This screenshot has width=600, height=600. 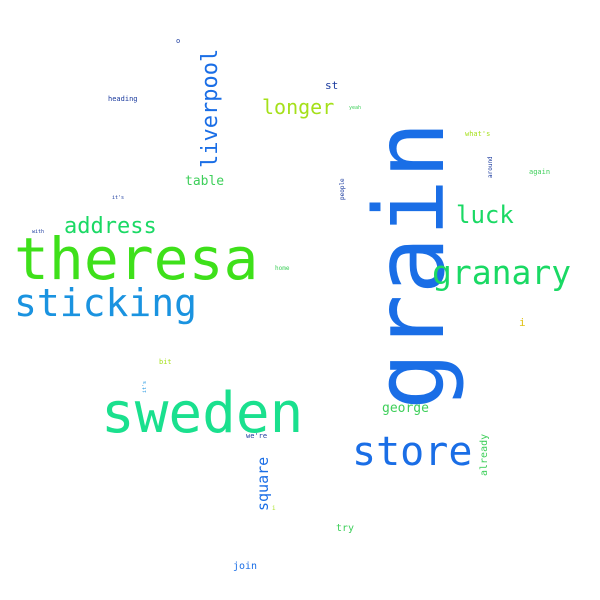 I want to click on word-granary: granary, so click(x=502, y=272).